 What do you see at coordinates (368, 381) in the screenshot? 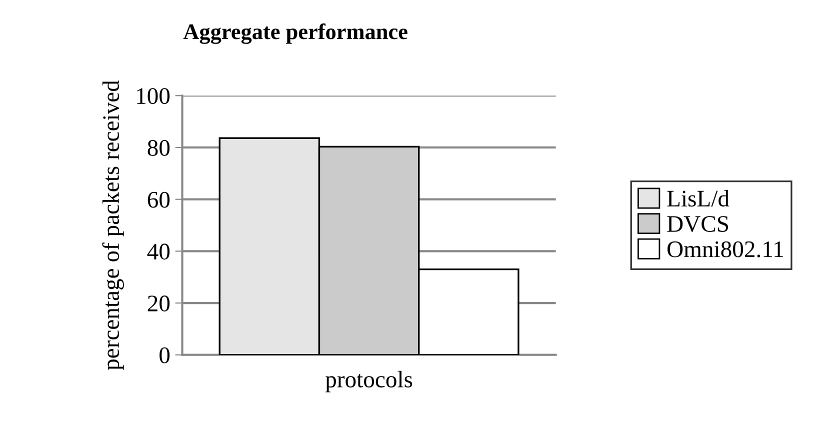
I see `x-axis-title: protocols` at bounding box center [368, 381].